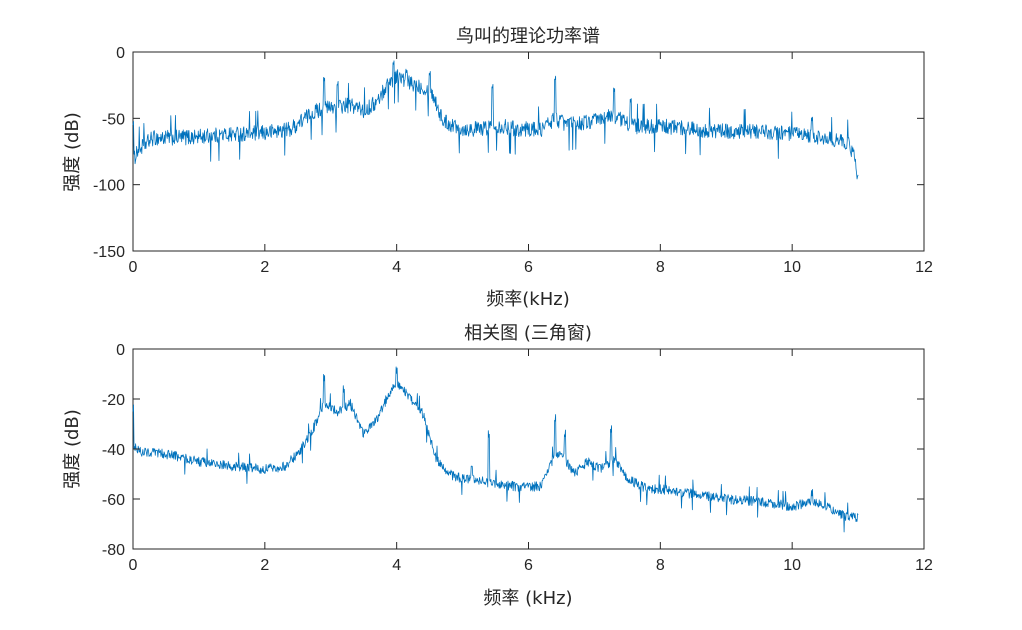 The width and height of the screenshot is (1022, 630). What do you see at coordinates (528, 333) in the screenshot?
I see `chart-title: 相关图 (三角窗)` at bounding box center [528, 333].